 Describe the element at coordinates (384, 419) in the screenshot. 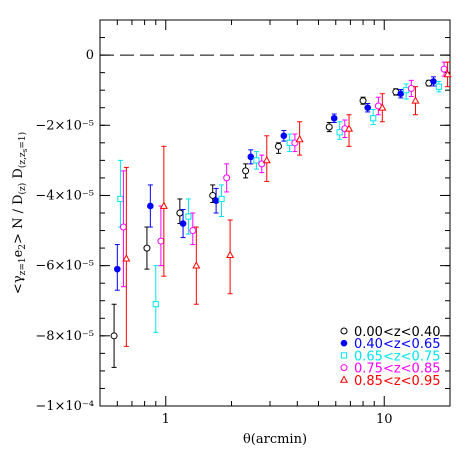

I see `x-tick-label: 10` at that location.